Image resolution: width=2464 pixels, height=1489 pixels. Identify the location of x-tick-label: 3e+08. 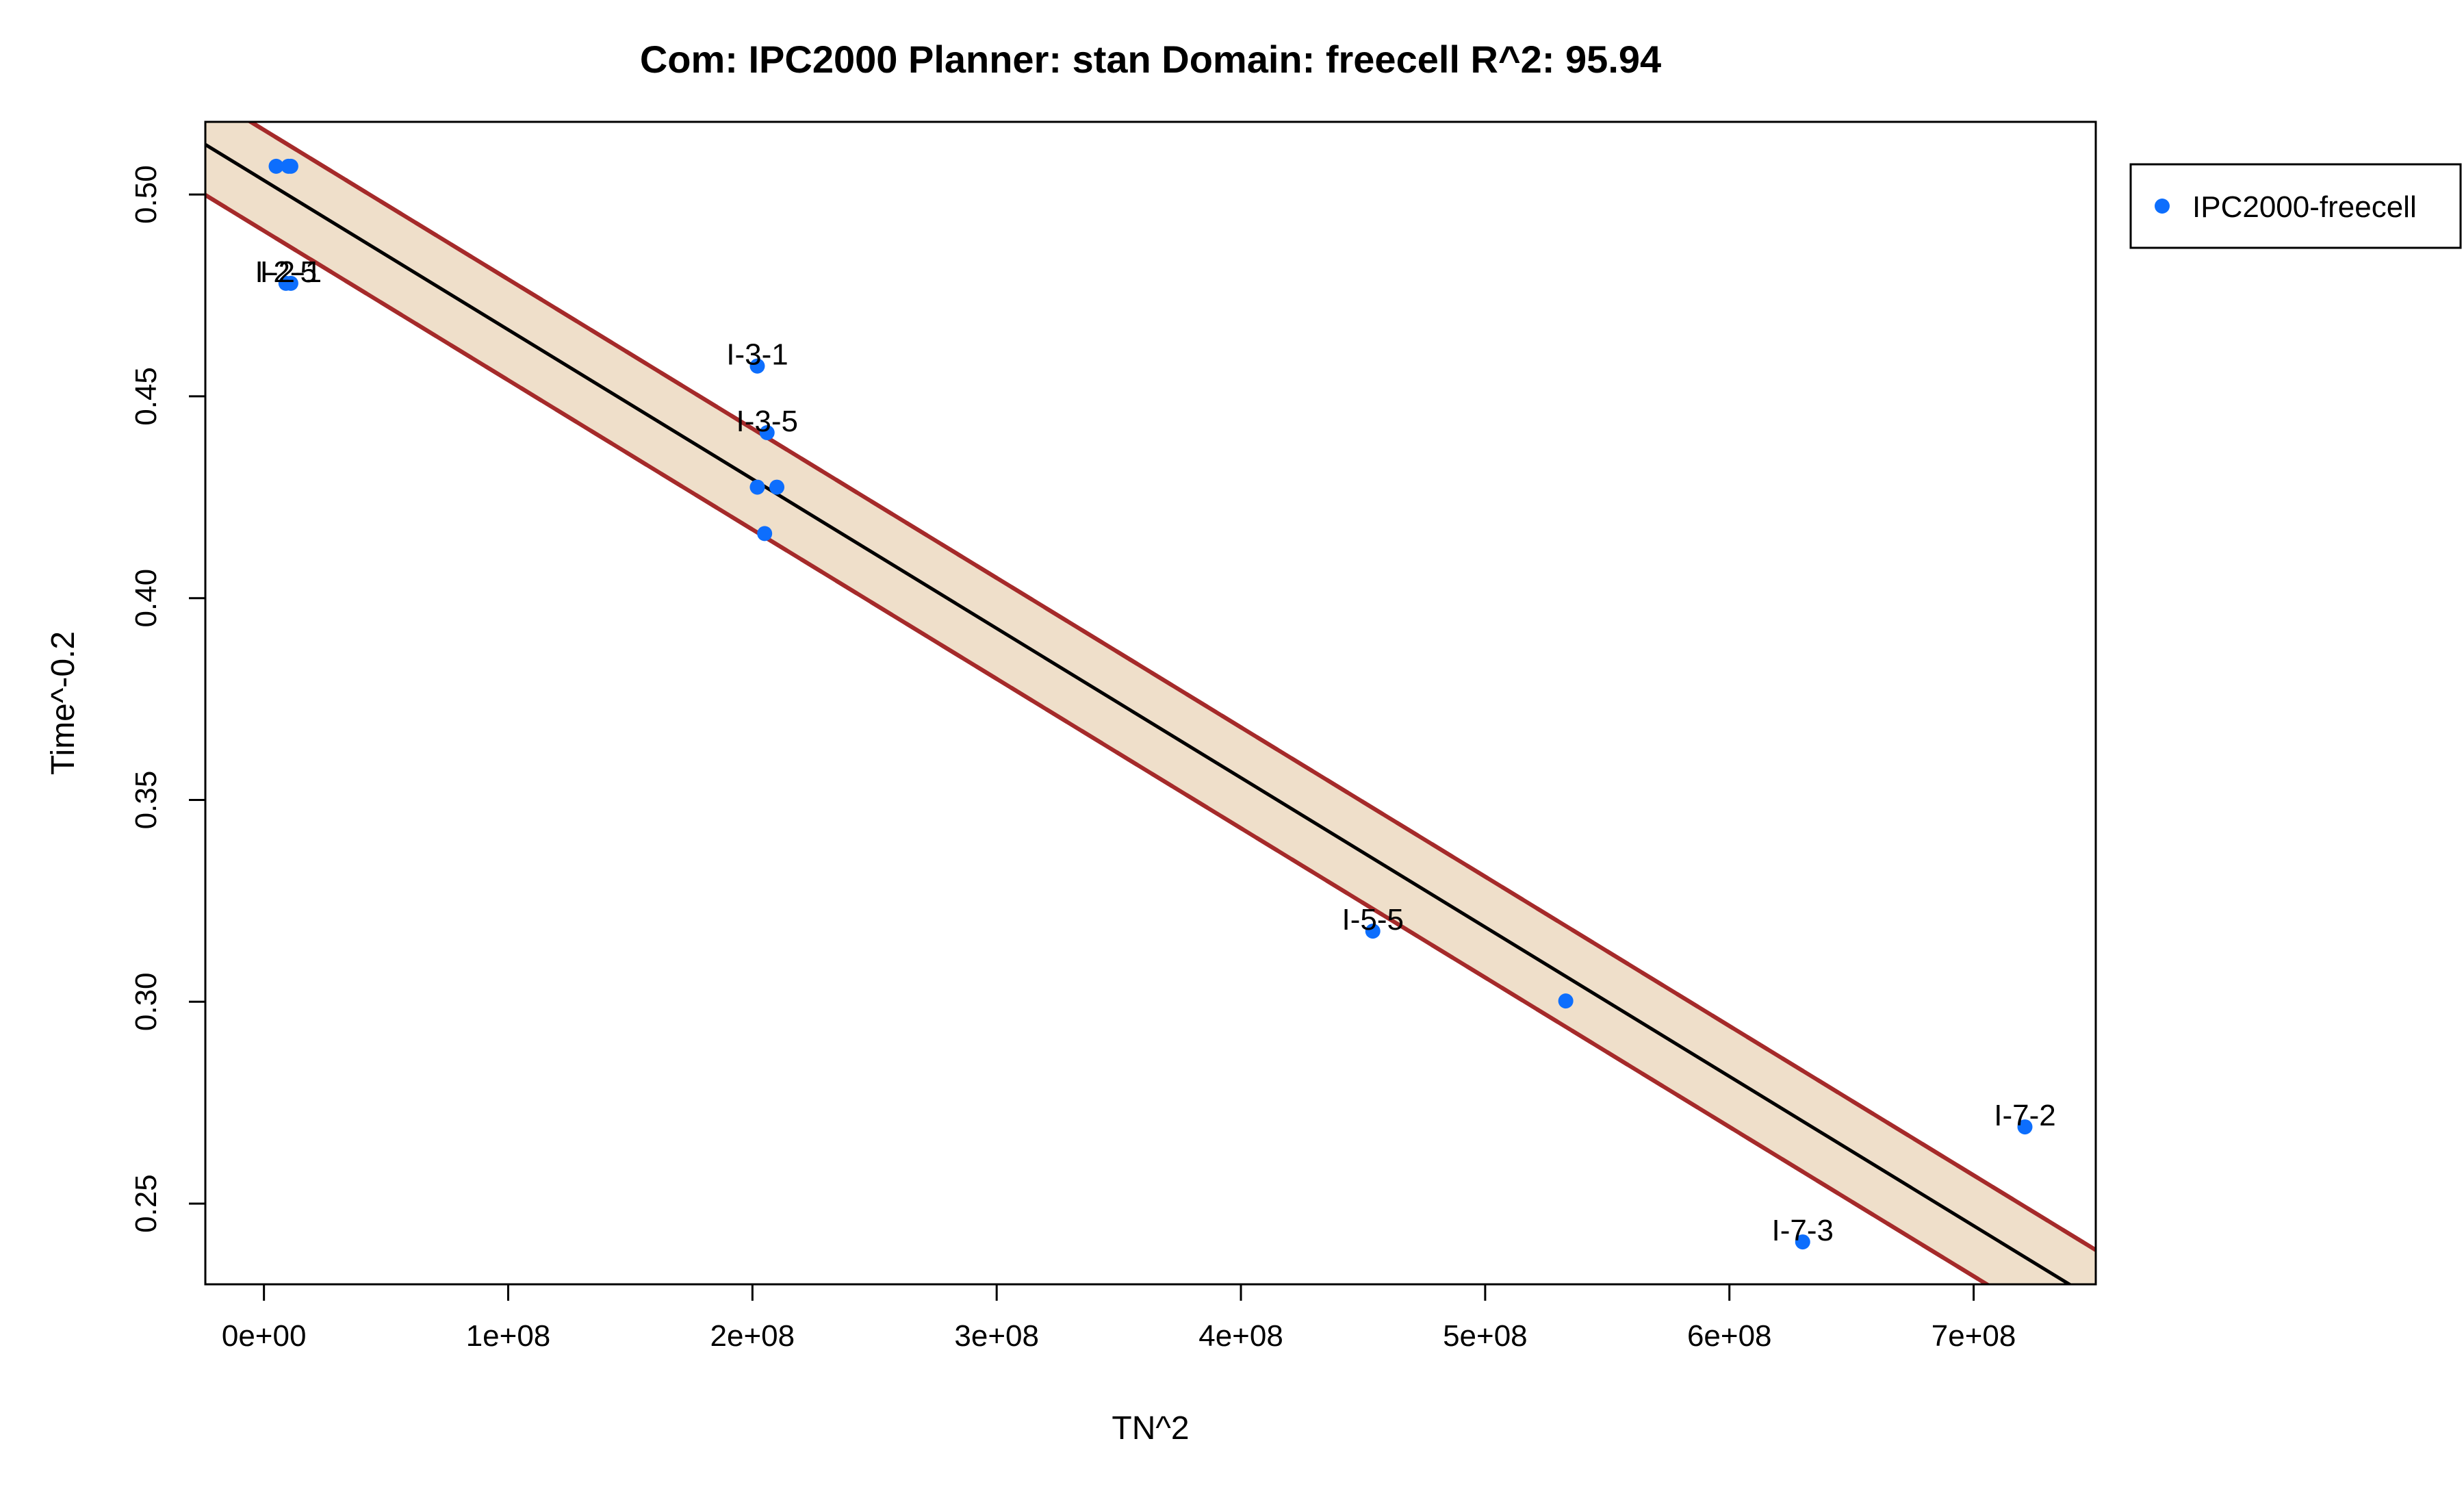
(997, 1336).